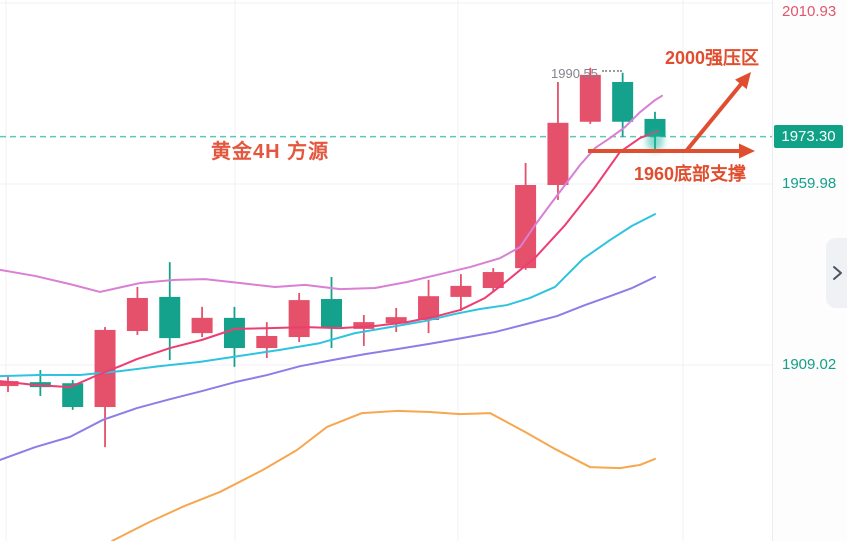  Describe the element at coordinates (747, 151) in the screenshot. I see `right-arrow-head` at that location.